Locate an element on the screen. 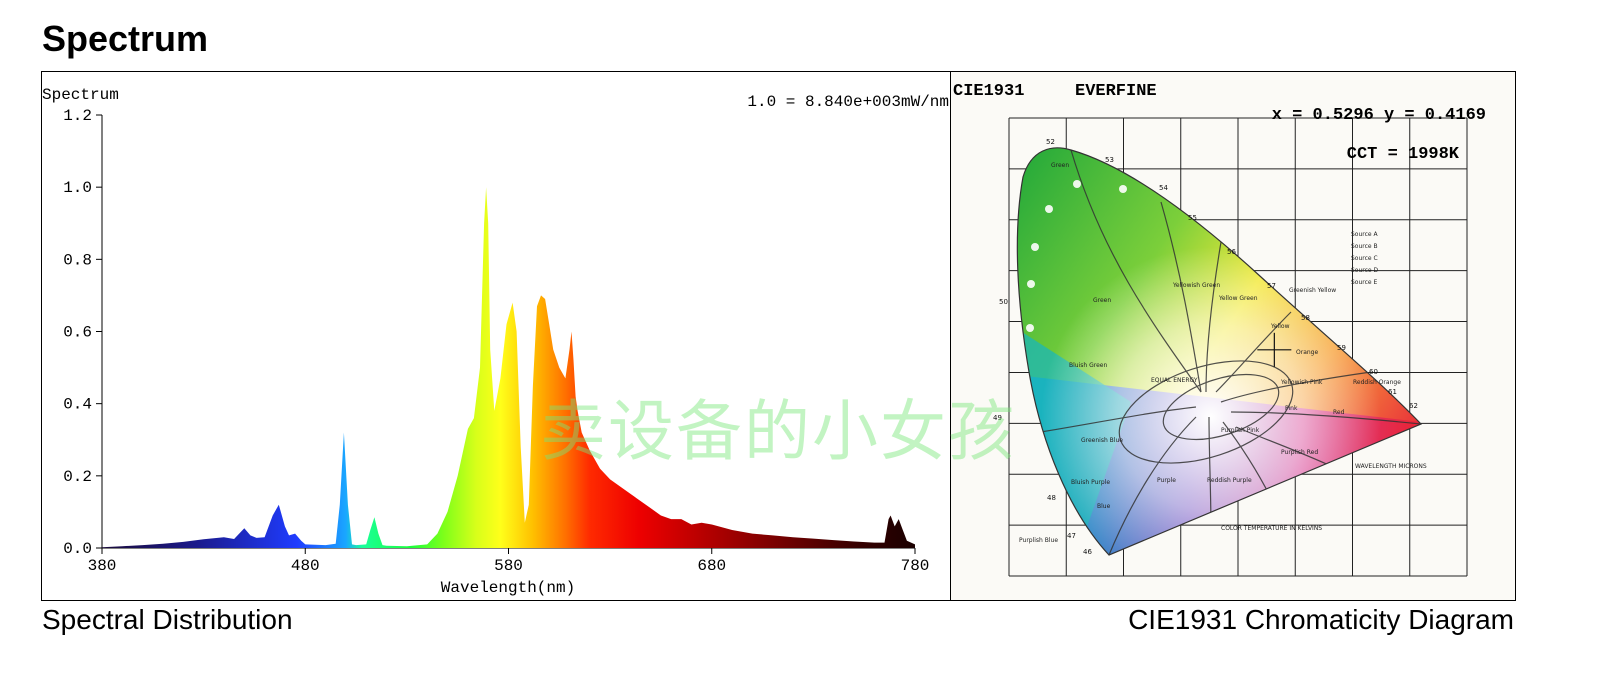  svg-text: Reddish Purple is located at coordinates (1229, 480).